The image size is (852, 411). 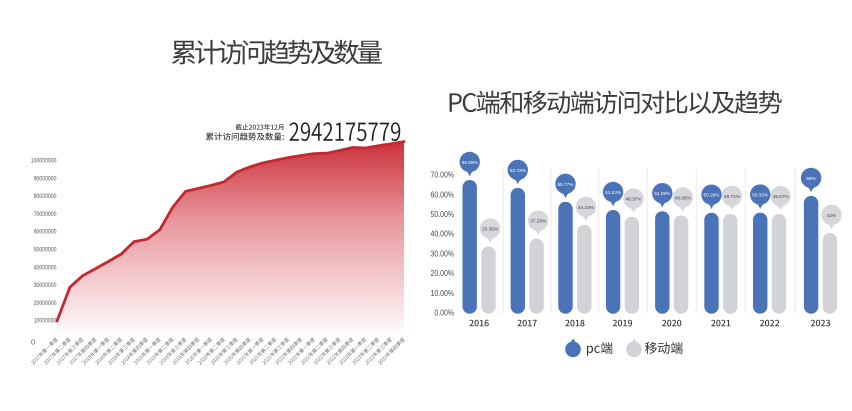 I want to click on svg-text: 20.00%, so click(x=443, y=273).